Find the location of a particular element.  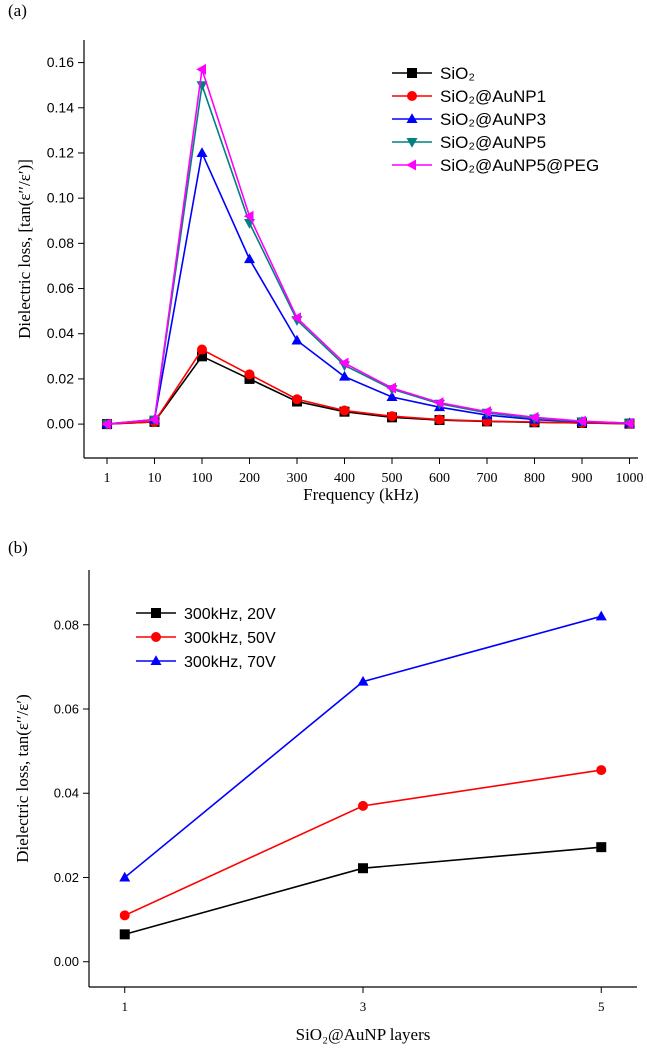

panel-label: (b) is located at coordinates (18, 547).